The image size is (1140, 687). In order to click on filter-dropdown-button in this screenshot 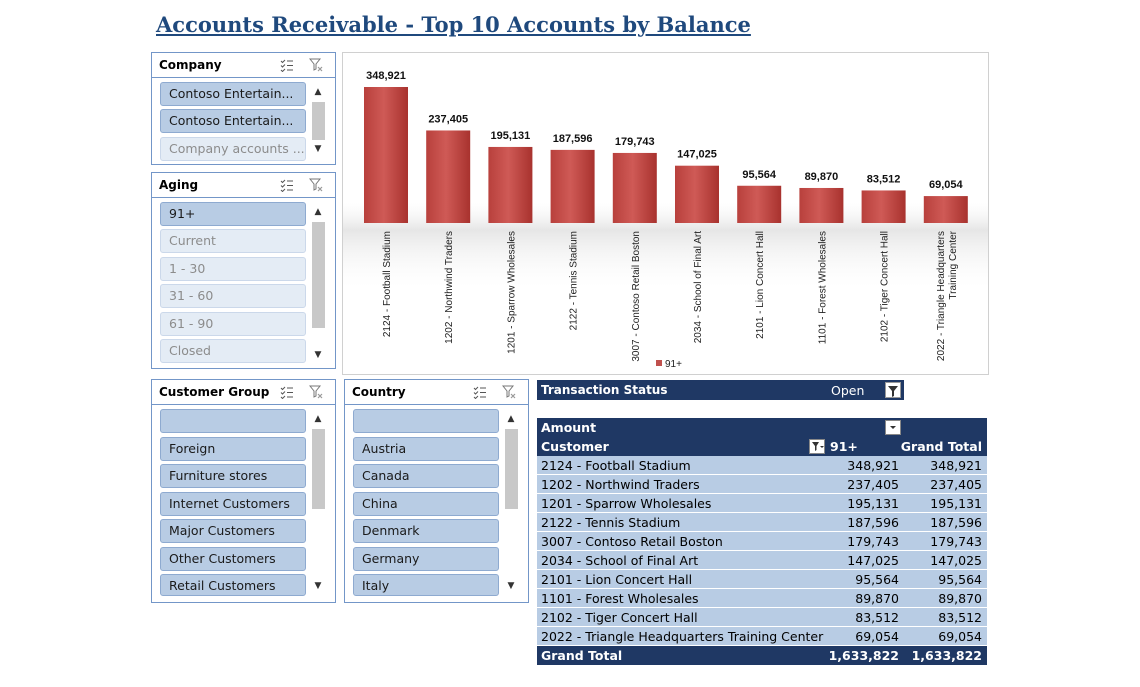, I will do `click(893, 390)`.